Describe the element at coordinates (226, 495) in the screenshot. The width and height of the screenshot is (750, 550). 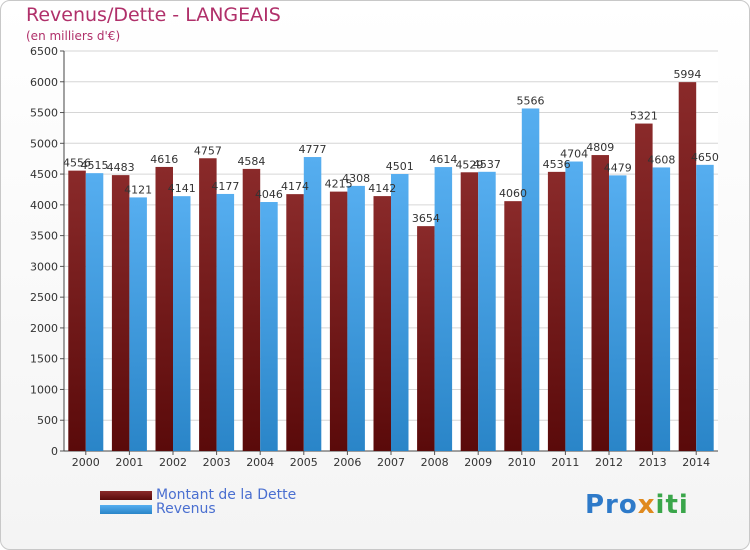
I see `legend-label-dette: Montant de la Dette` at that location.